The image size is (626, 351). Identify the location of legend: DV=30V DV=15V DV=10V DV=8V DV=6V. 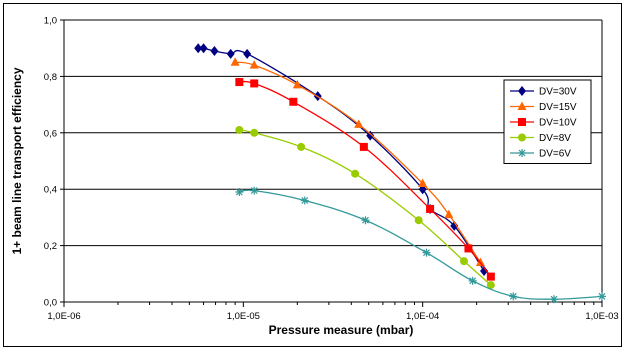
(547, 121).